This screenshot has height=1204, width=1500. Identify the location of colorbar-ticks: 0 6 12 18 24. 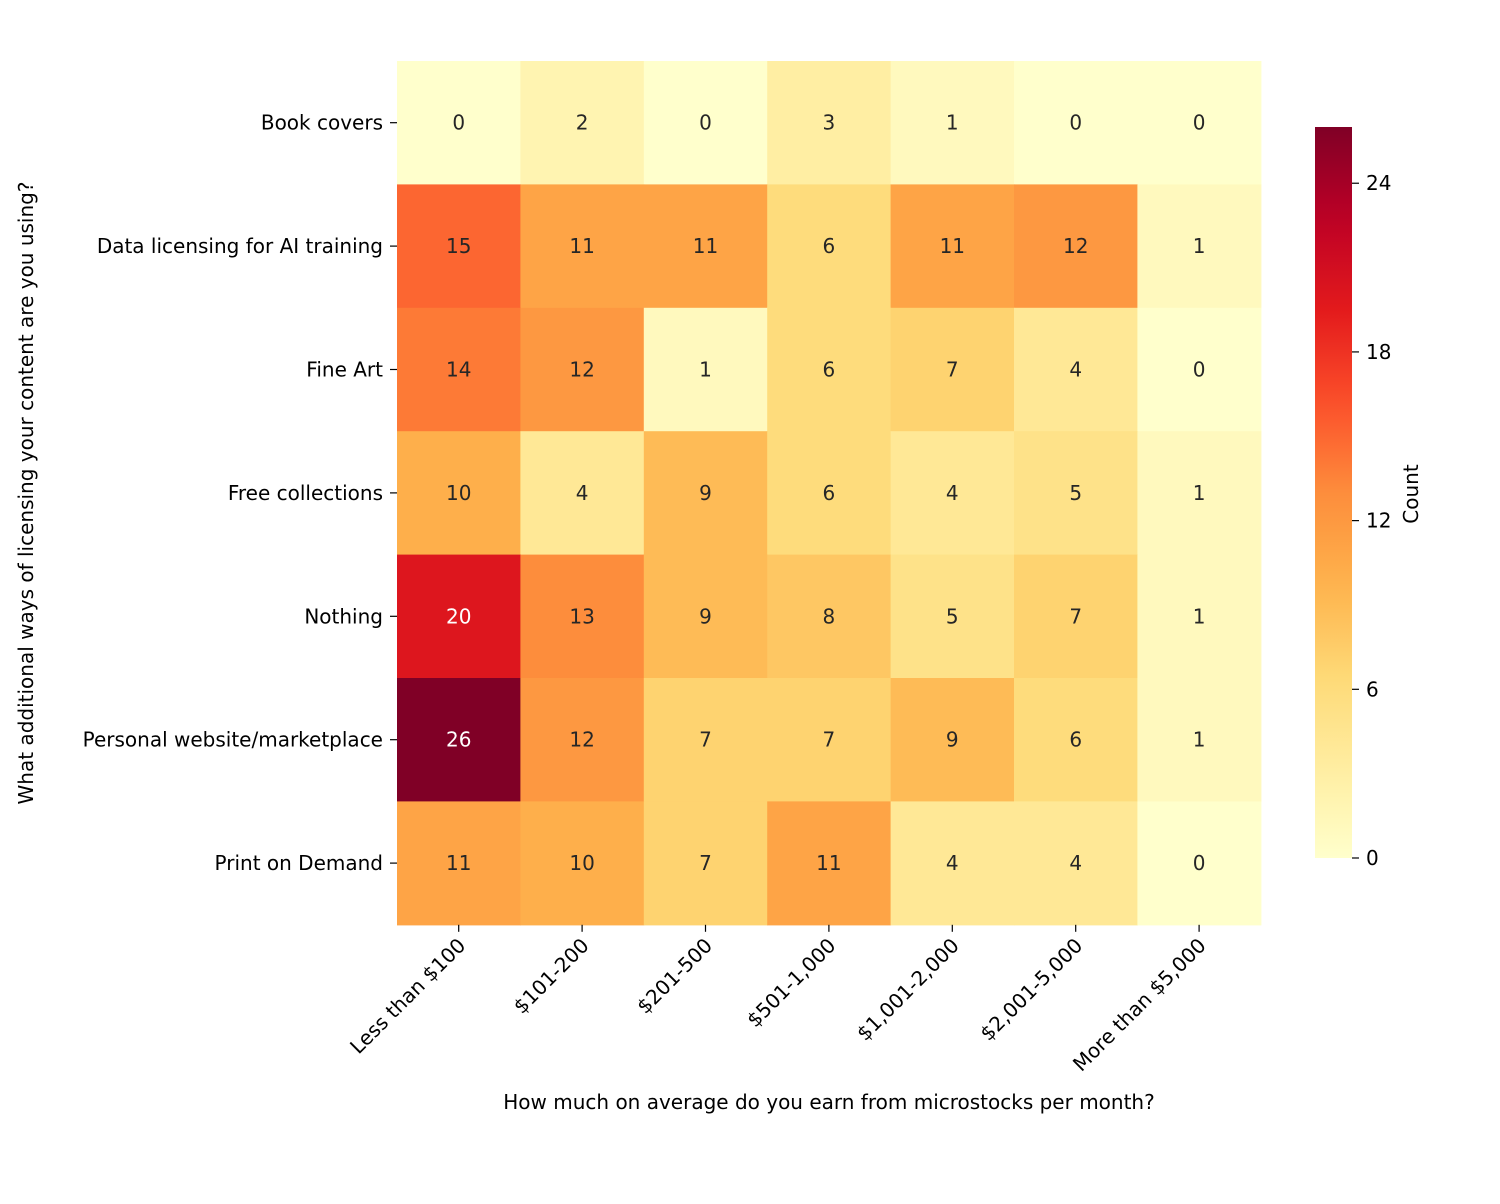
(1371, 520).